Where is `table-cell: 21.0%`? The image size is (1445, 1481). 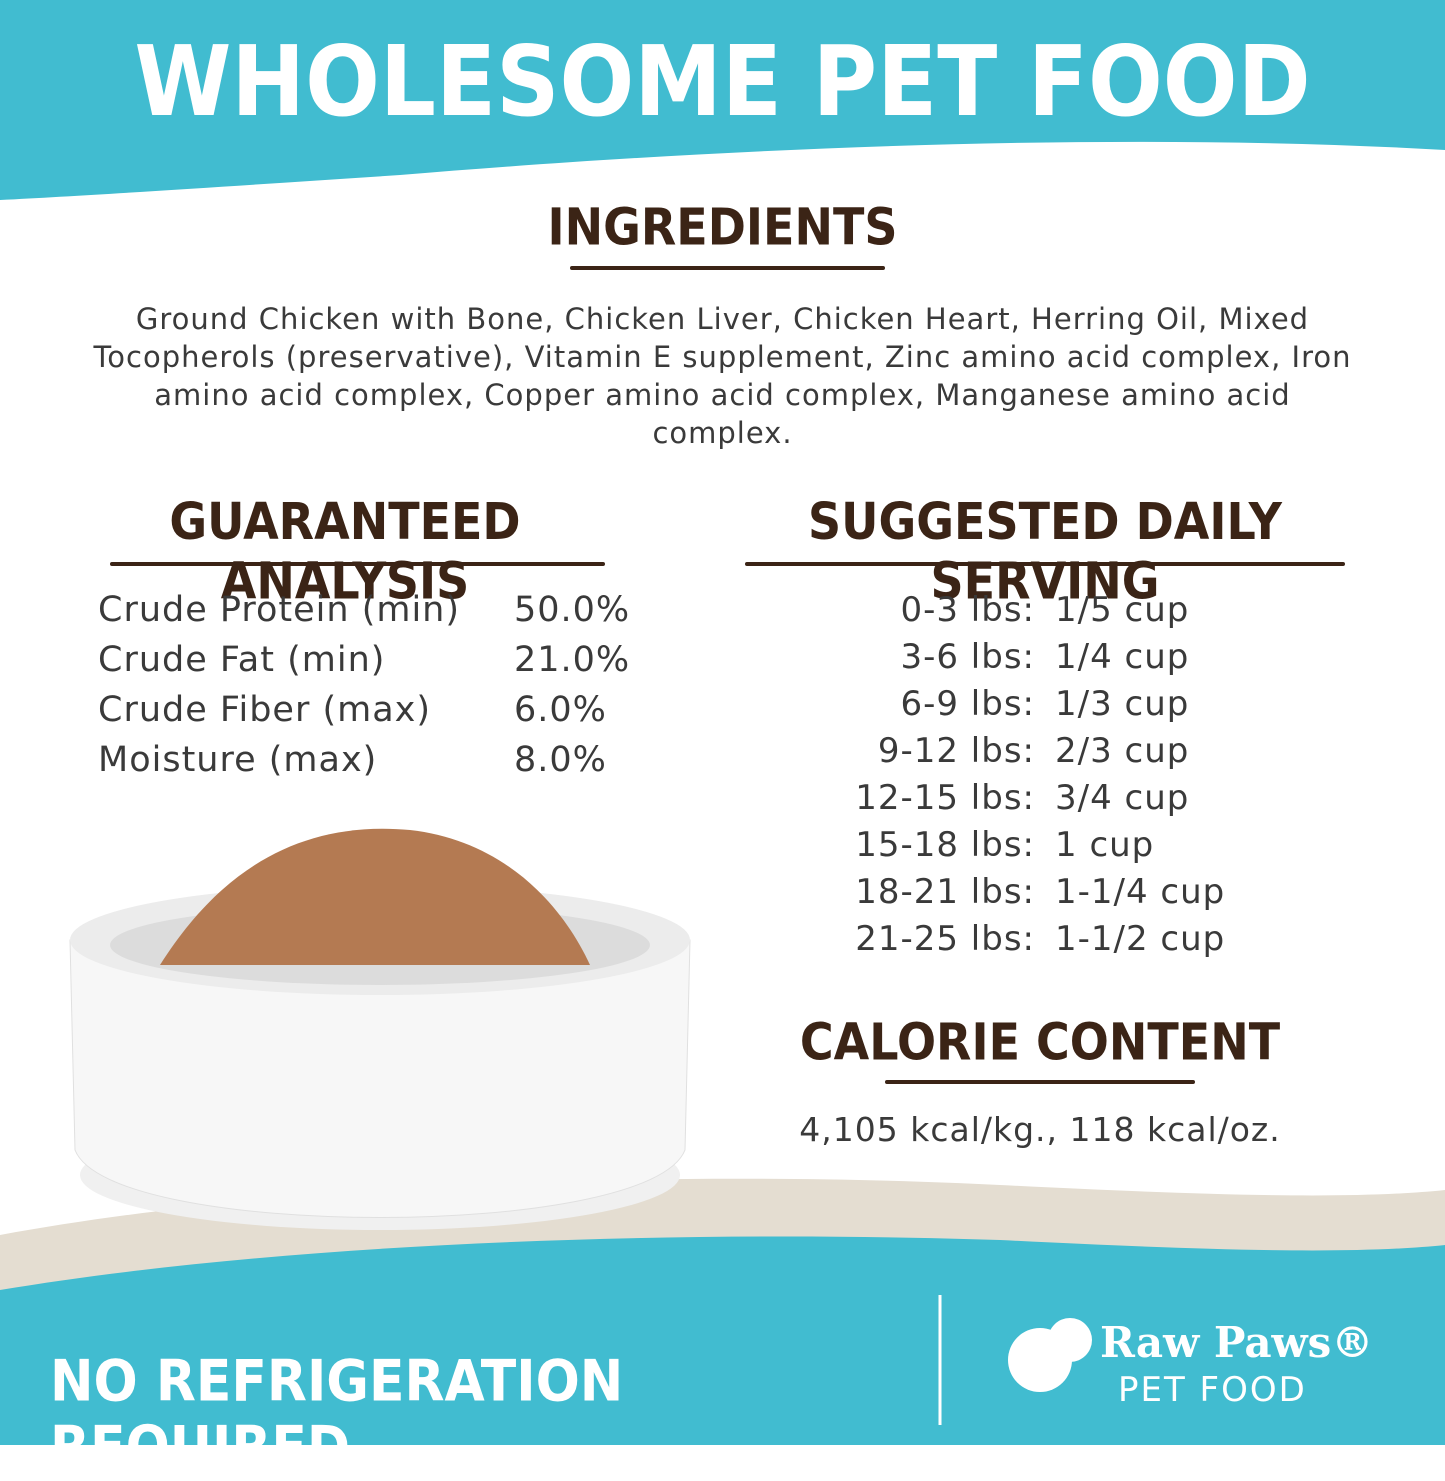
table-cell: 21.0% is located at coordinates (572, 660).